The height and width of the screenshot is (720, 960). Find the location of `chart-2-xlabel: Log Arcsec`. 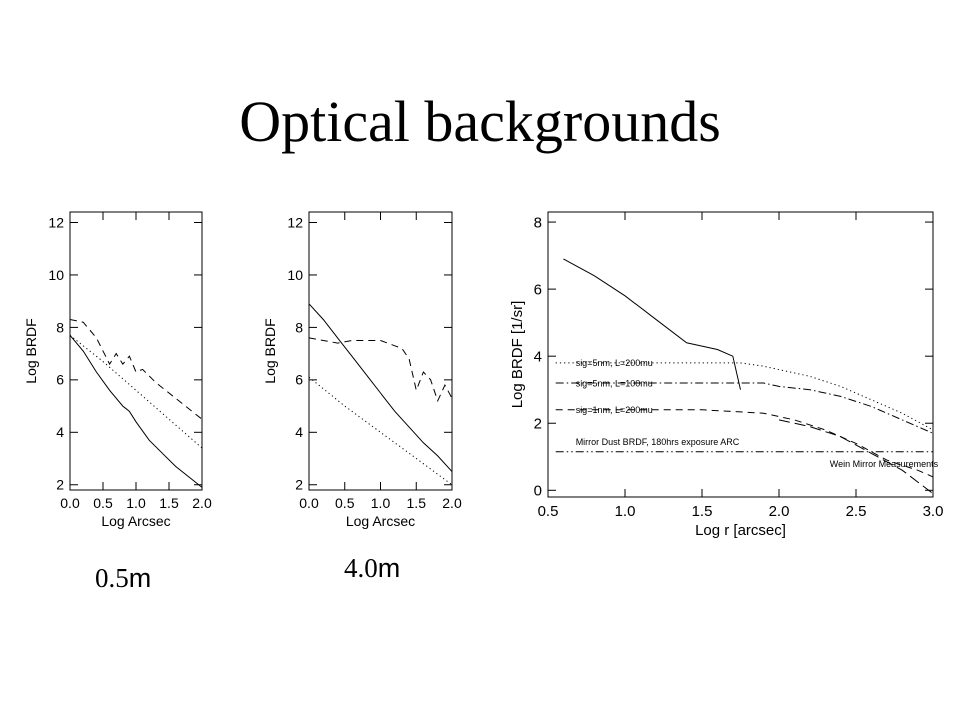

chart-2-xlabel: Log Arcsec is located at coordinates (380, 521).